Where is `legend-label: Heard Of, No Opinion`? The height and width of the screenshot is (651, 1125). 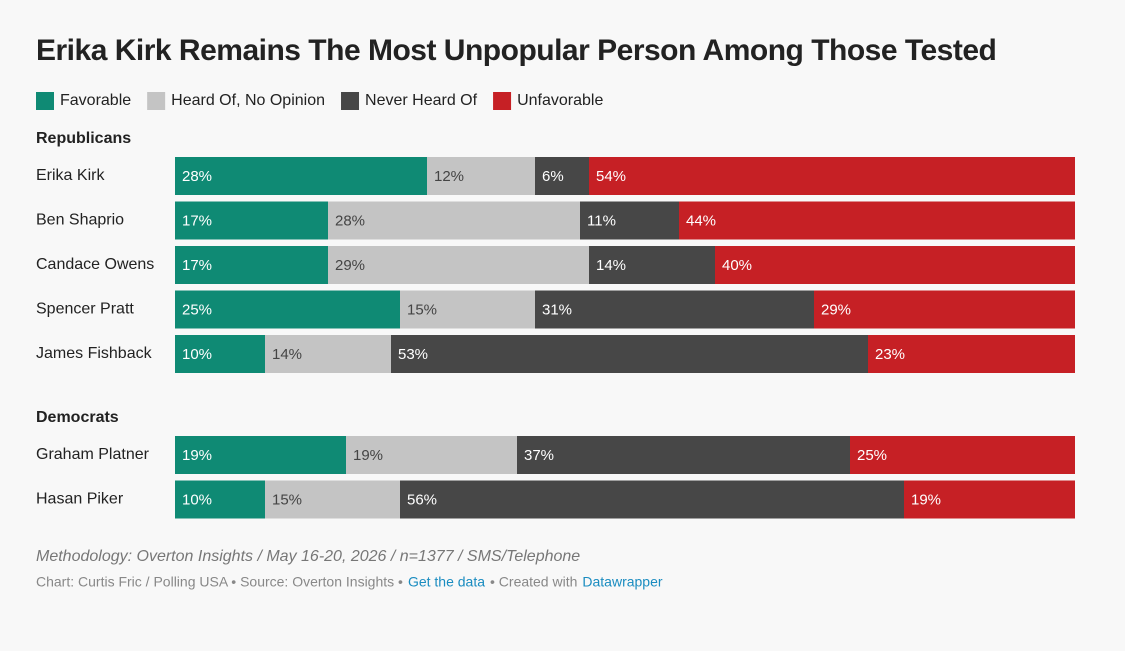 legend-label: Heard Of, No Opinion is located at coordinates (248, 100).